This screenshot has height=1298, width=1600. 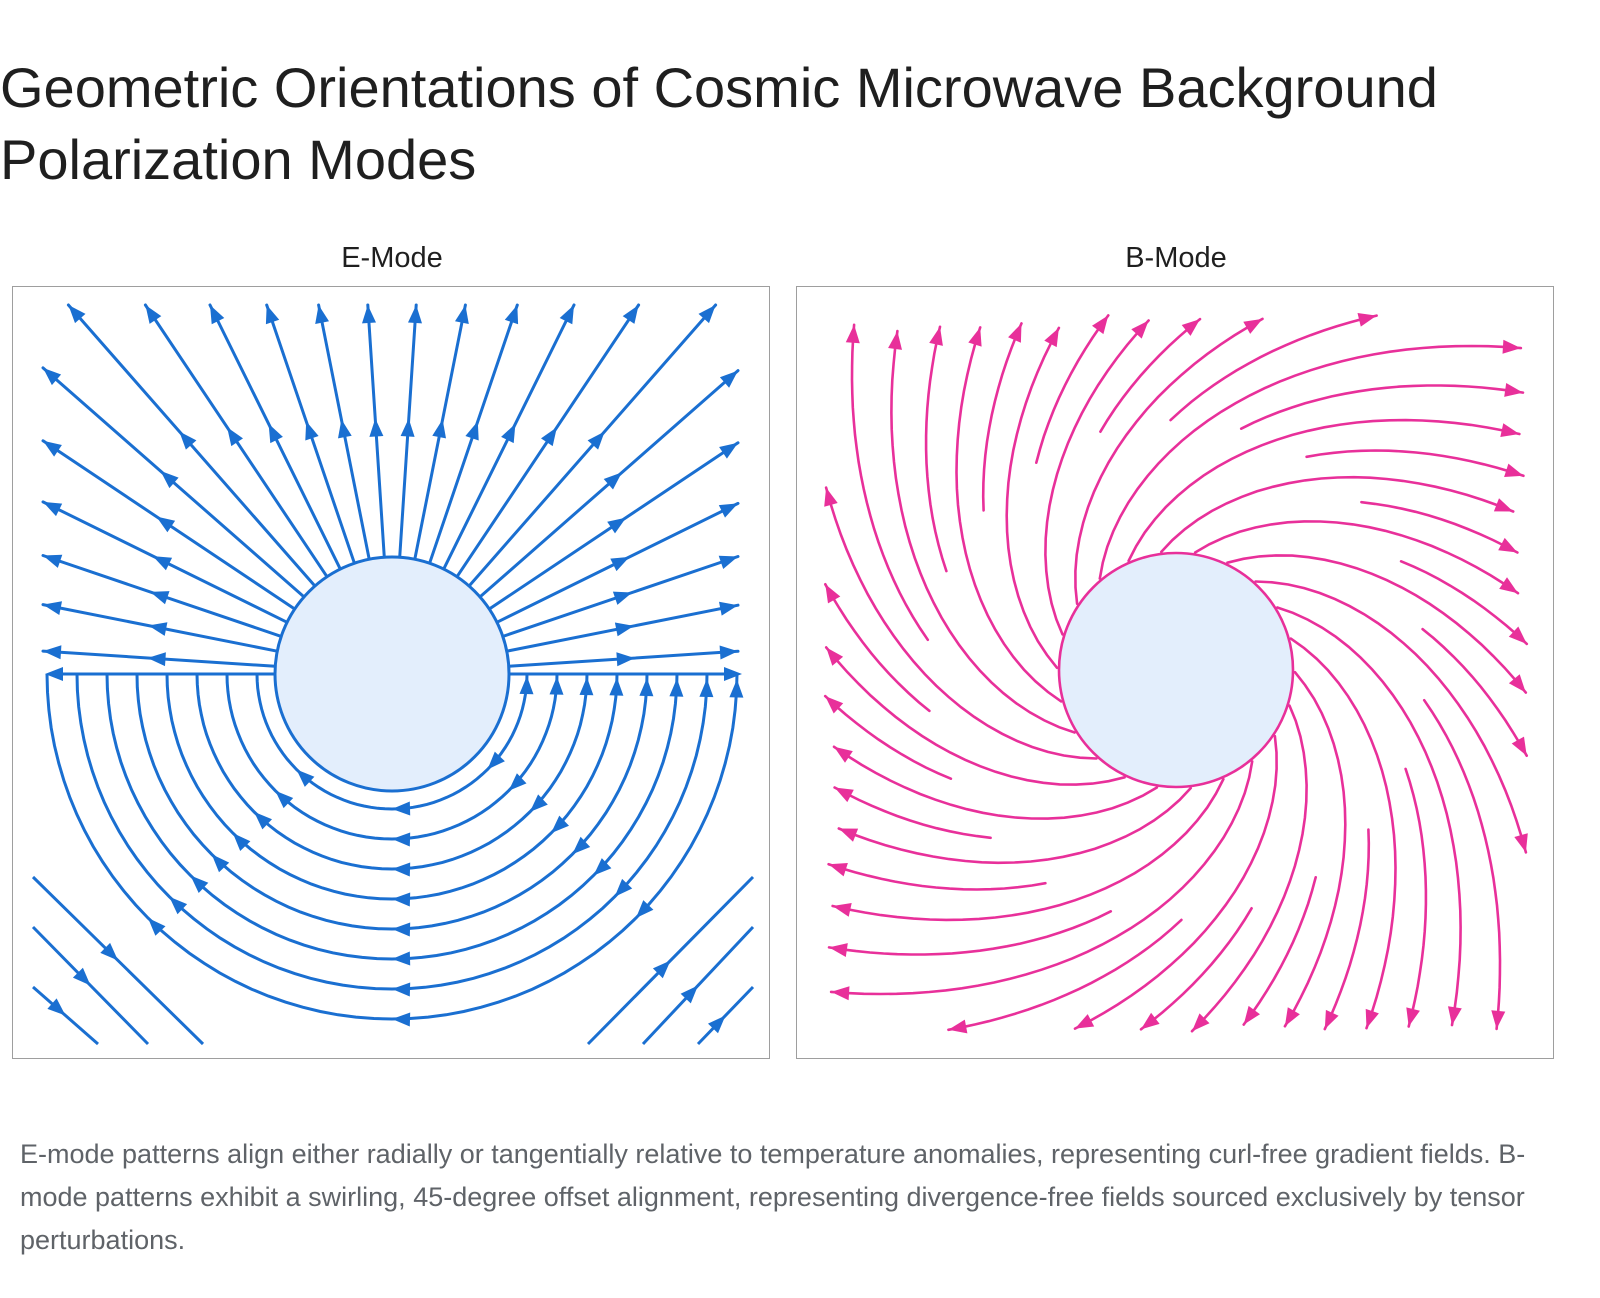 I want to click on e-mode-temperature-anomaly-disk, so click(x=392, y=674).